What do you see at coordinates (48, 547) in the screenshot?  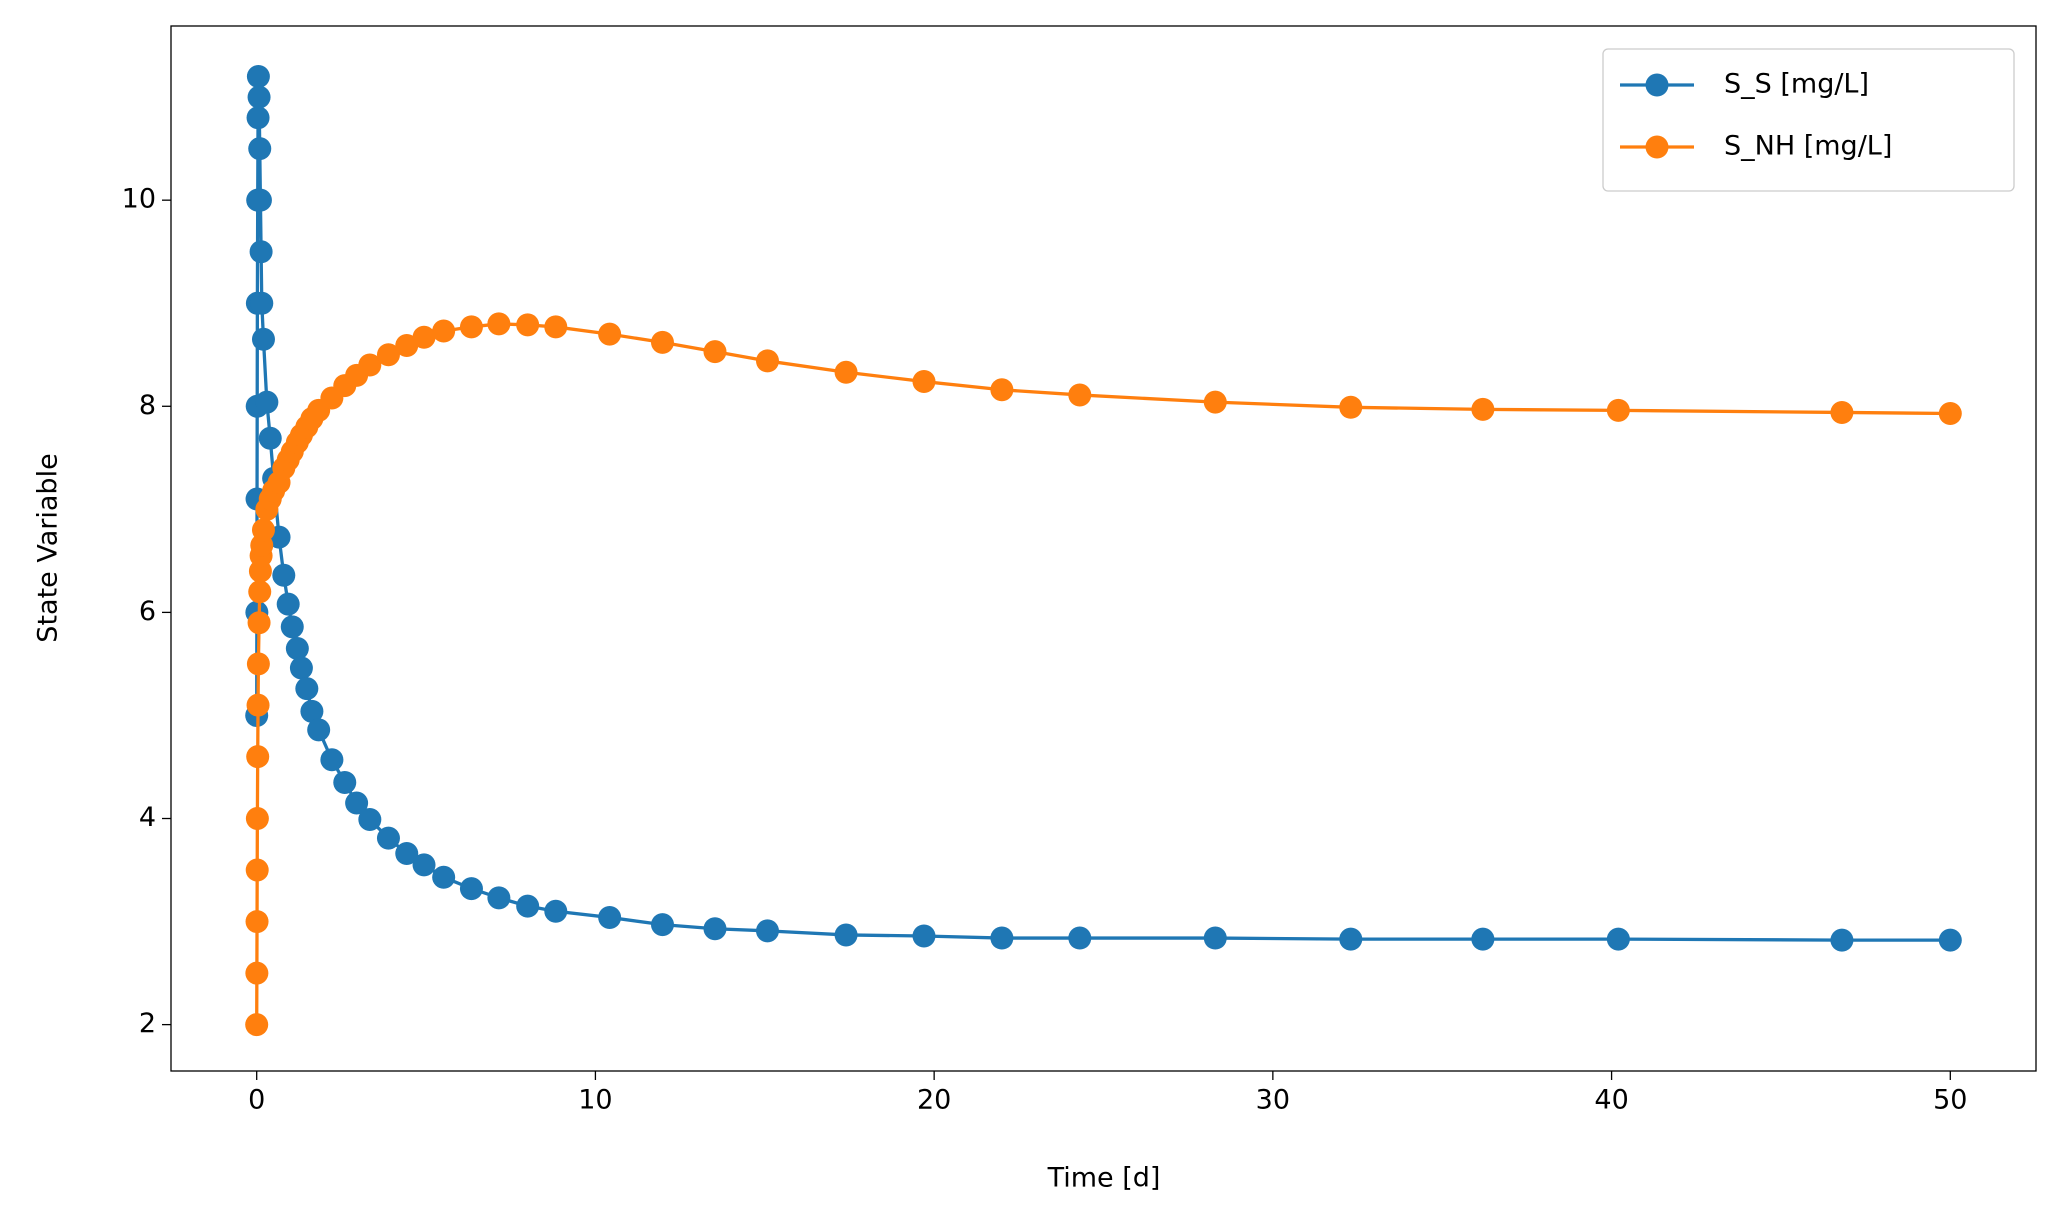 I see `y-axis-label: State Variable` at bounding box center [48, 547].